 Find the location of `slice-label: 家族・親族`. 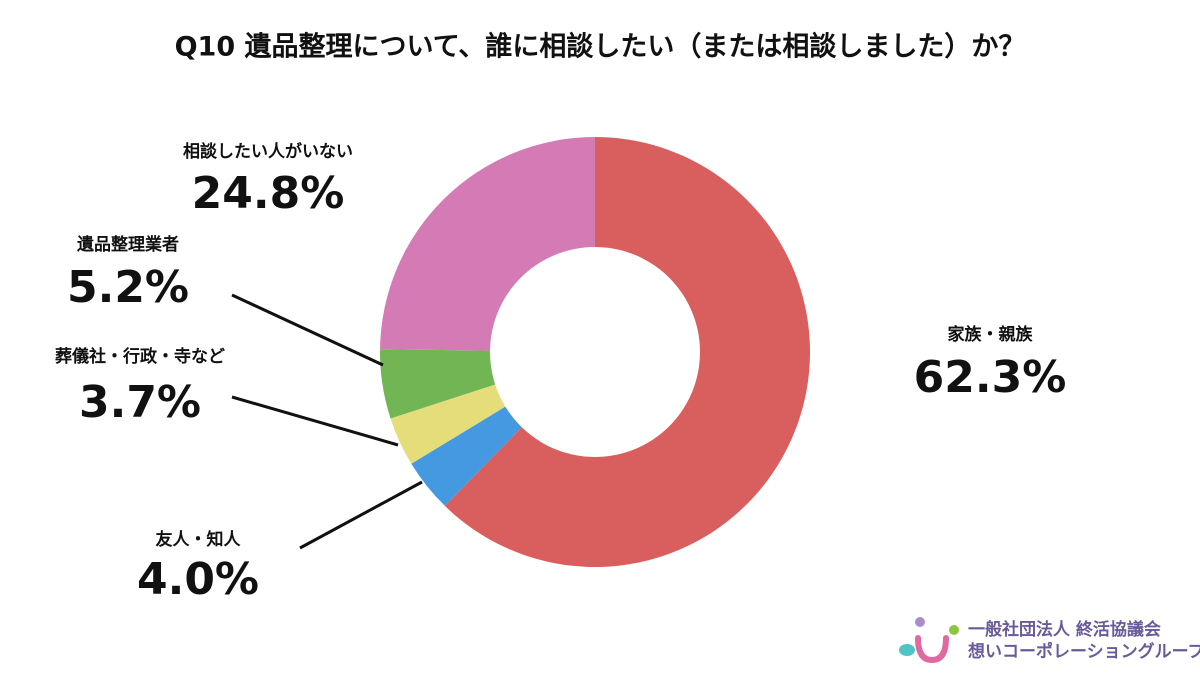

slice-label: 家族・親族 is located at coordinates (991, 334).